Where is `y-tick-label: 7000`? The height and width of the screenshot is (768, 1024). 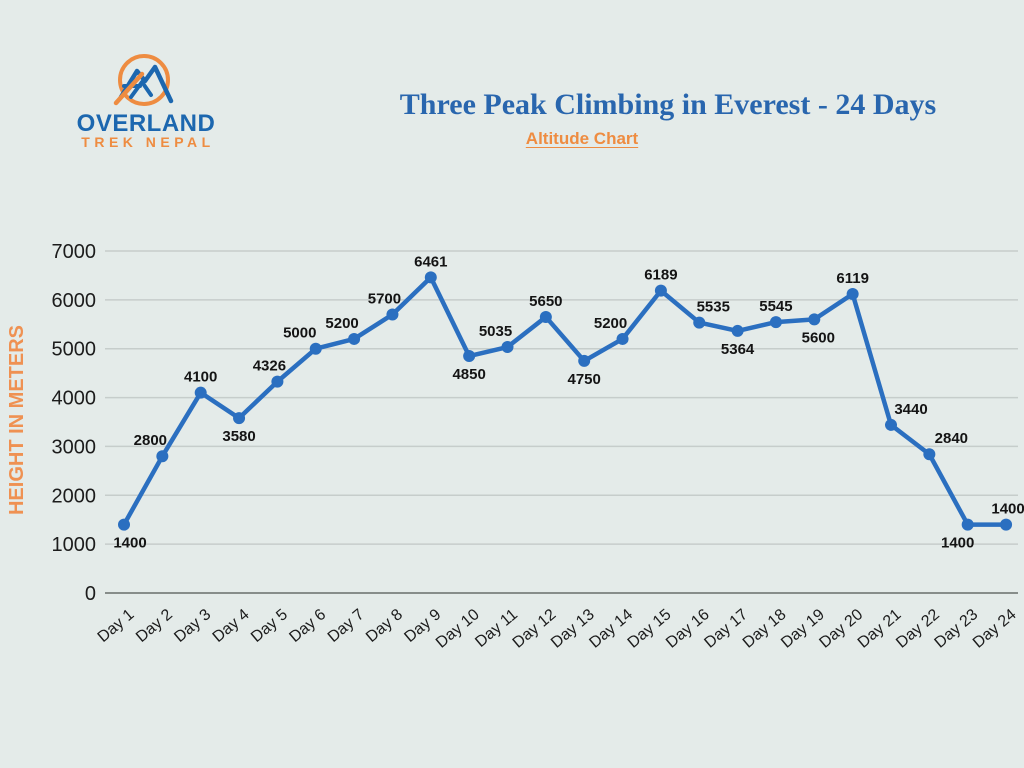 y-tick-label: 7000 is located at coordinates (74, 252).